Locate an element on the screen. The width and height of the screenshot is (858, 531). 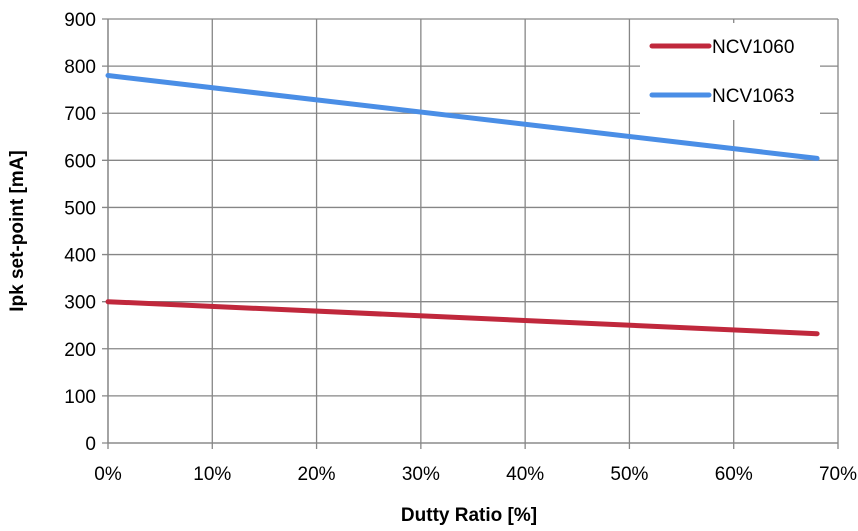
y-tick-label: 400 is located at coordinates (80, 256).